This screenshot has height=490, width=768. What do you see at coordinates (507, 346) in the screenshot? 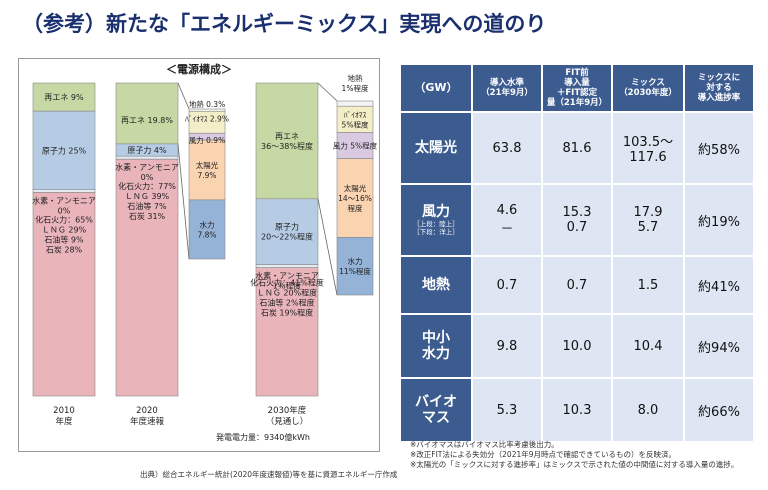
I see `table-cell: 9.8` at bounding box center [507, 346].